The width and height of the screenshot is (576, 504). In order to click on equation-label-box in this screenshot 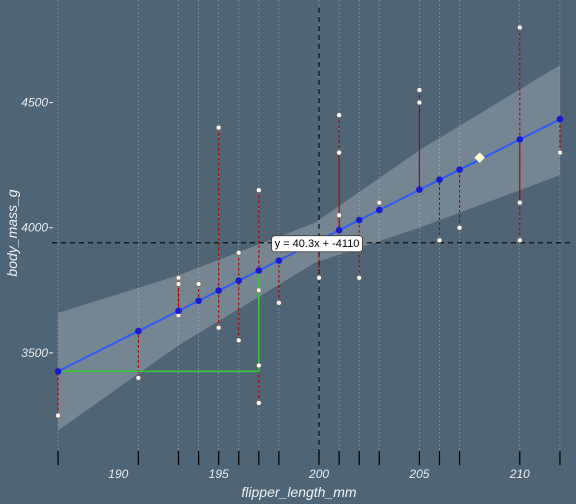, I will do `click(317, 244)`.